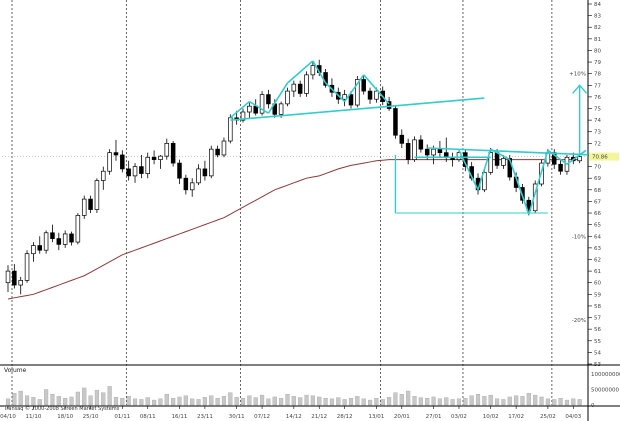 This screenshot has height=421, width=620. I want to click on x-tick-label: 25/10, so click(91, 417).